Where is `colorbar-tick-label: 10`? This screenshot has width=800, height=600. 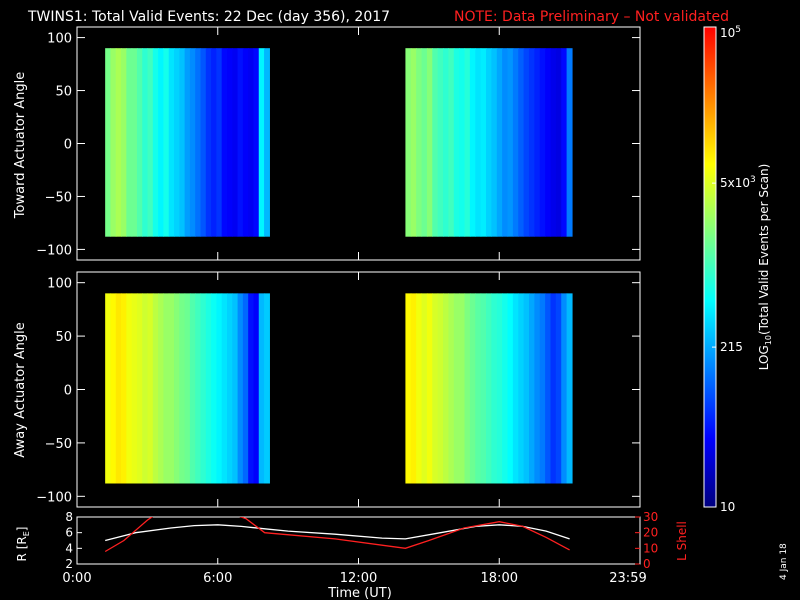
colorbar-tick-label: 10 is located at coordinates (727, 507).